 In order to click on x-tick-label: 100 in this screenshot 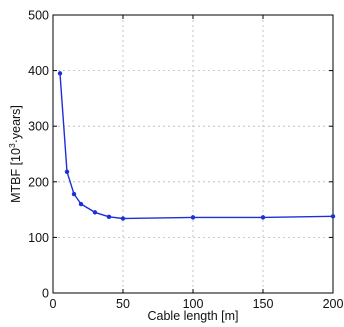, I will do `click(193, 304)`.